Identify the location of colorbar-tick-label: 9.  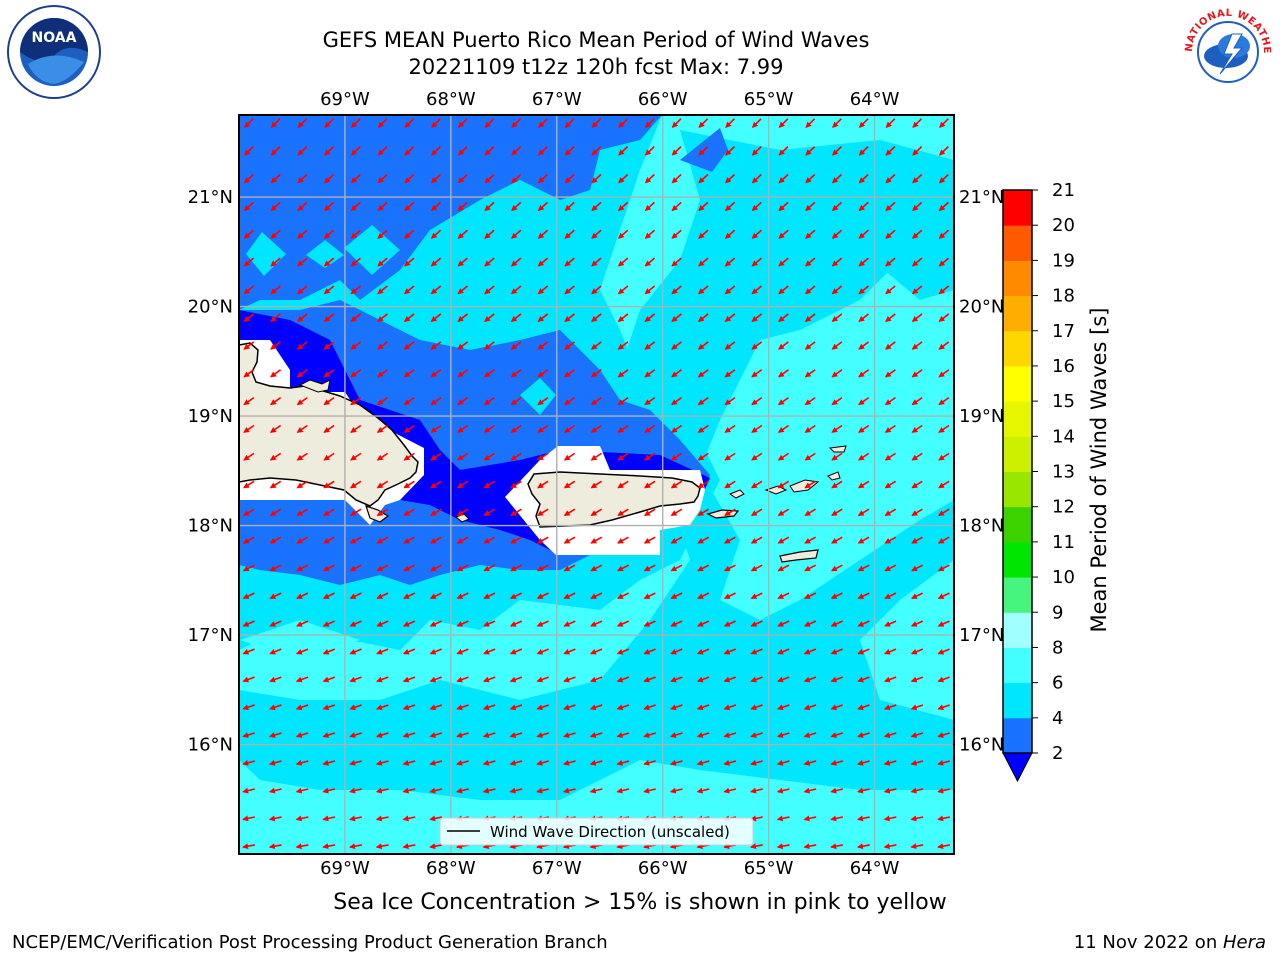
(1057, 612).